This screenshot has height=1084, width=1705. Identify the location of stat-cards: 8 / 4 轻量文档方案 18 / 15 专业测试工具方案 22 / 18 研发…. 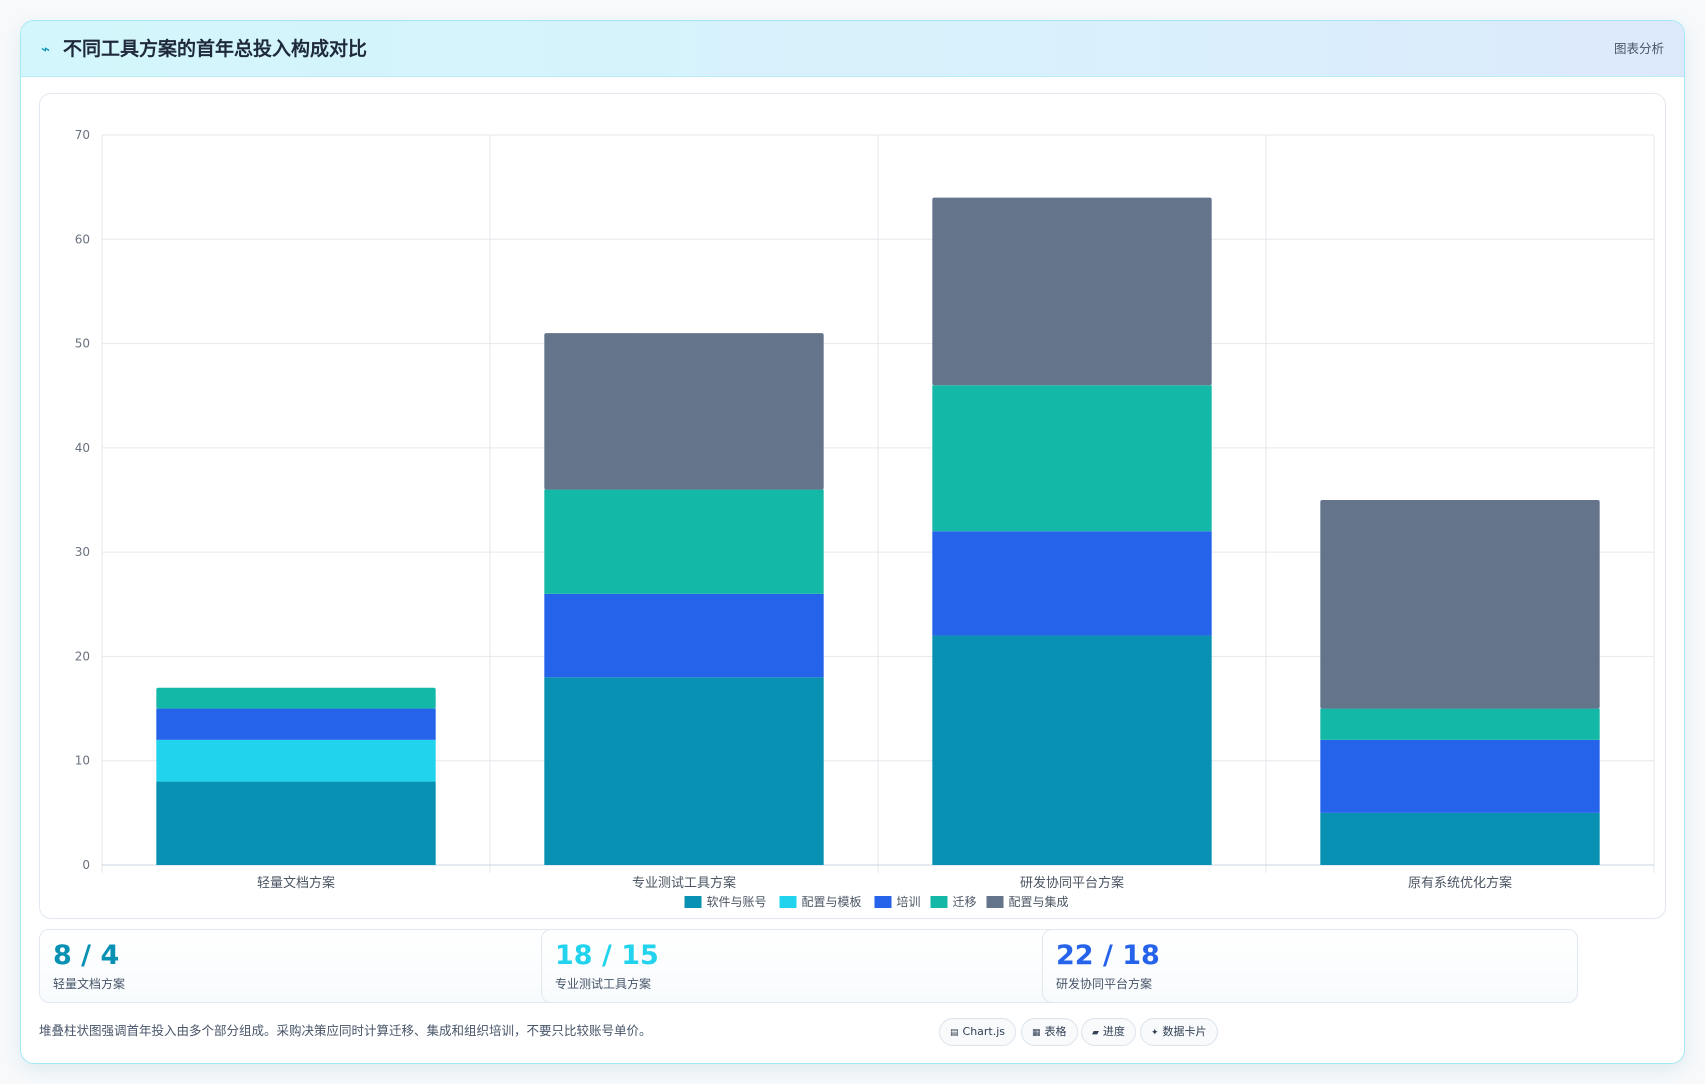
(852, 966).